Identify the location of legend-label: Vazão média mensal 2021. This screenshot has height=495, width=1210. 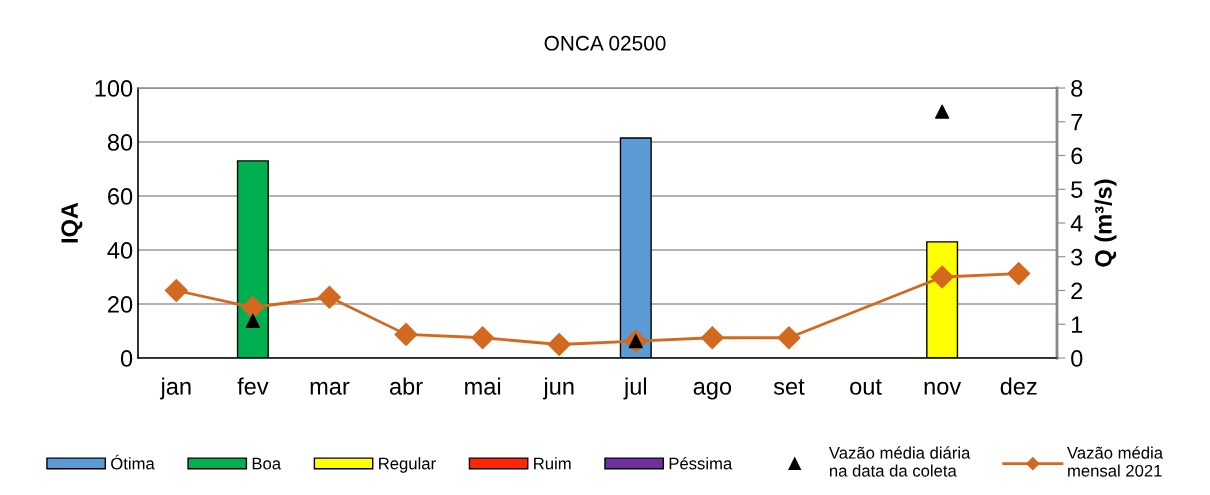
(1115, 461).